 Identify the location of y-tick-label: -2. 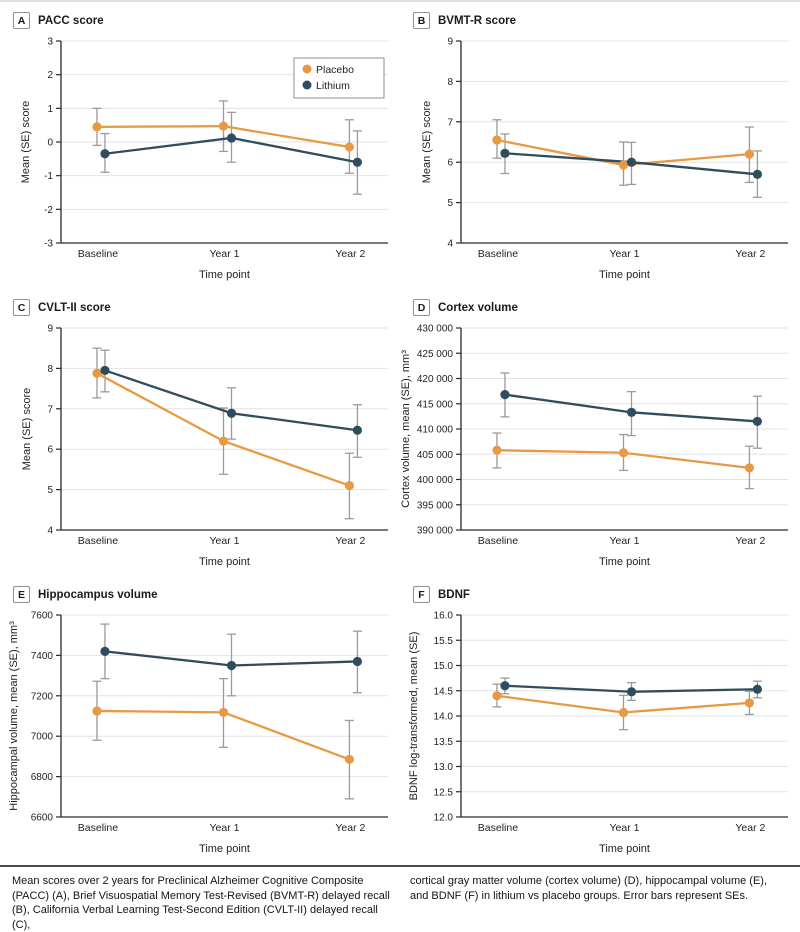
(48, 210).